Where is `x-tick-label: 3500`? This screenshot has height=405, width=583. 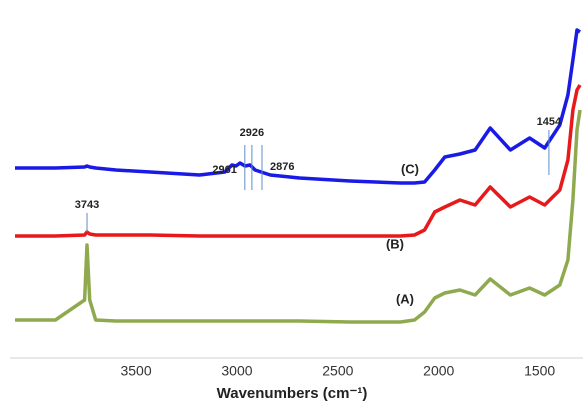 x-tick-label: 3500 is located at coordinates (135, 371).